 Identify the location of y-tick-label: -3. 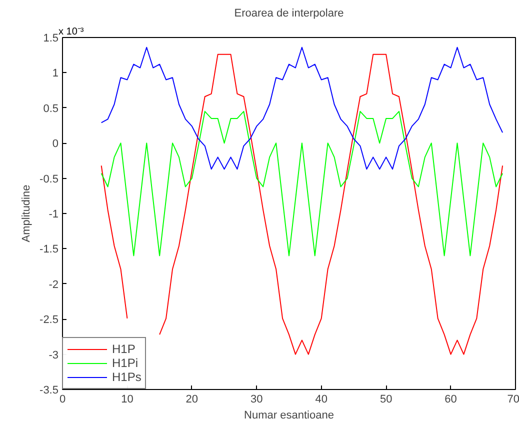
(53, 355).